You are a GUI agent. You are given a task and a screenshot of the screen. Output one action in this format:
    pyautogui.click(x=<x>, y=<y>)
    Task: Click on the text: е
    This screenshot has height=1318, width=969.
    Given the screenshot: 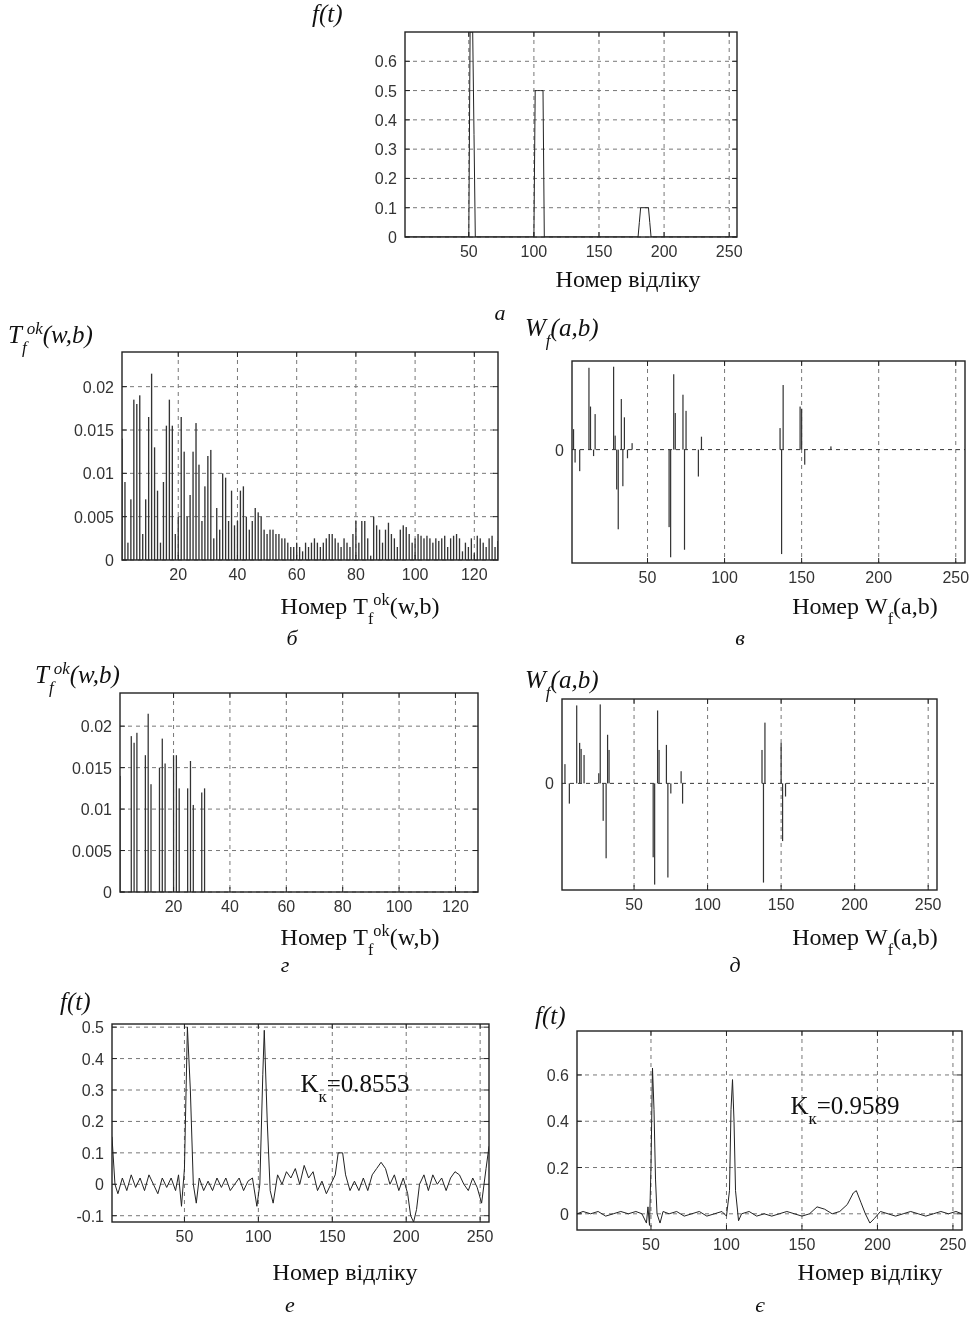 What is the action you would take?
    pyautogui.click(x=290, y=1304)
    